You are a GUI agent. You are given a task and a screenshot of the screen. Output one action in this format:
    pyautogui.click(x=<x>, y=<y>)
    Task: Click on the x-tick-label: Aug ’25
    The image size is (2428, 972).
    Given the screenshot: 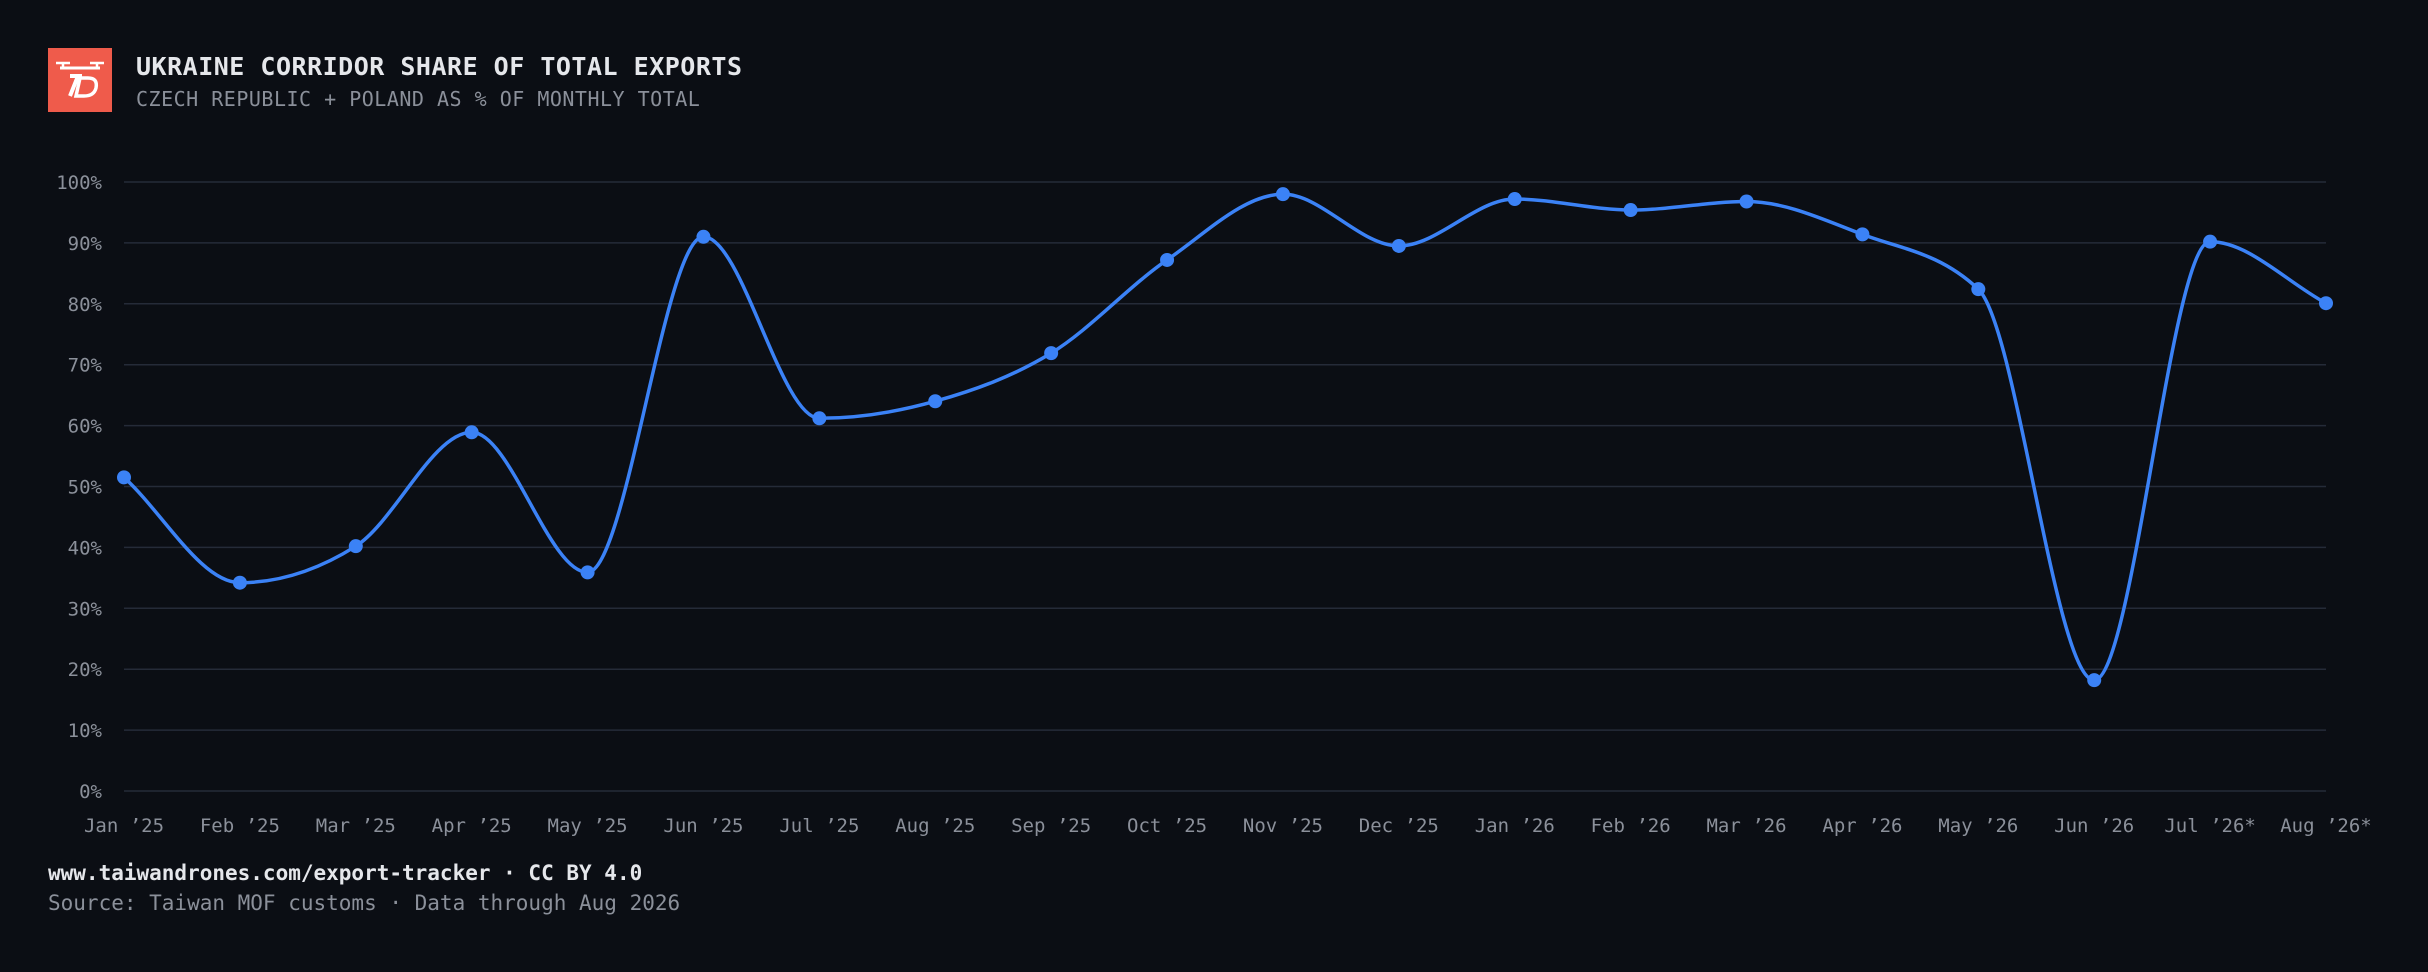 What is the action you would take?
    pyautogui.click(x=935, y=826)
    